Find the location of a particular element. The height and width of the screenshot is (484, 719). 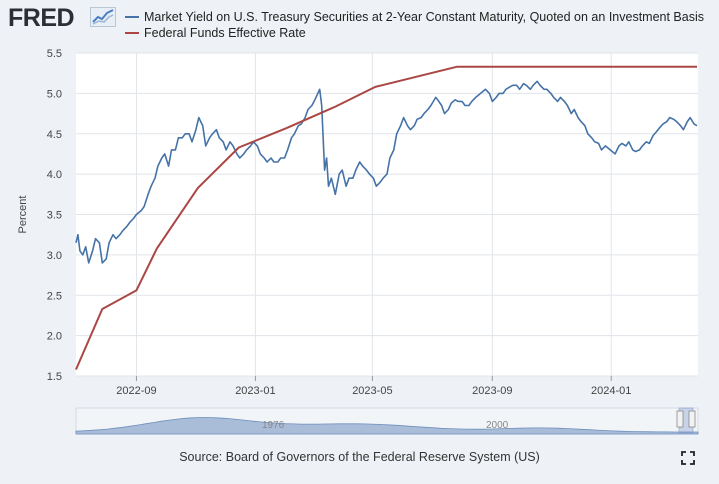

y-tick-label: 2.0 is located at coordinates (54, 337).